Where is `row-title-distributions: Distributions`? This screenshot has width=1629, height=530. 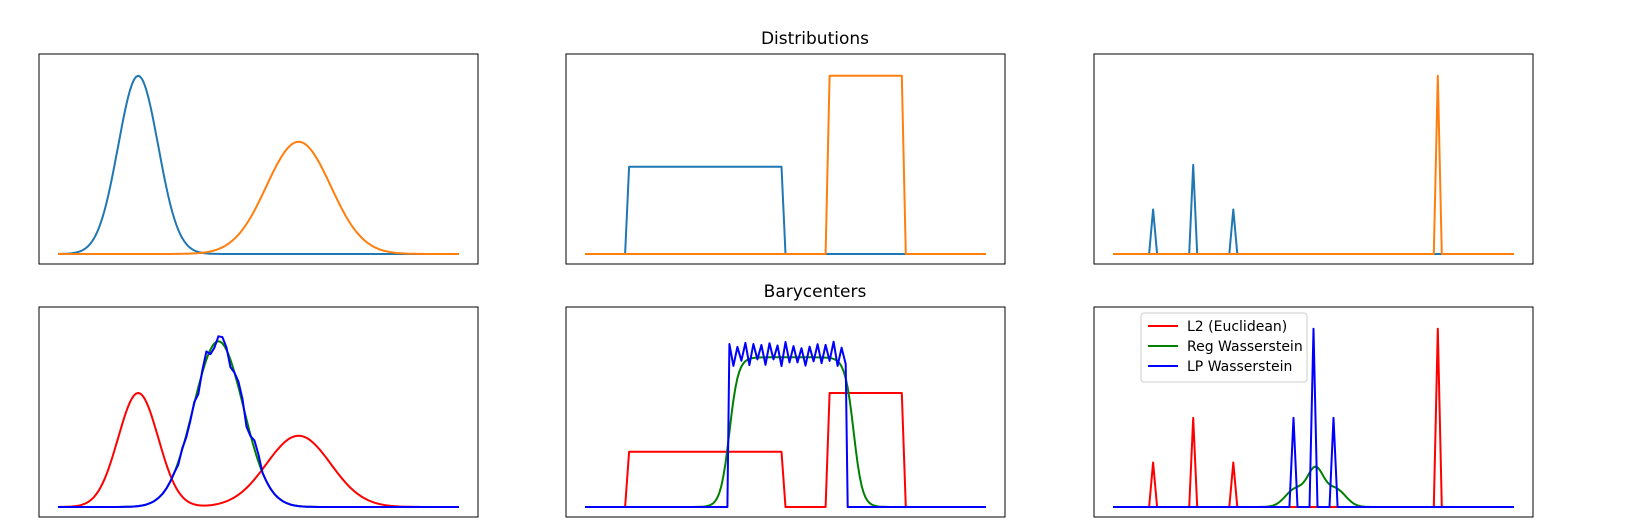
row-title-distributions: Distributions is located at coordinates (815, 39).